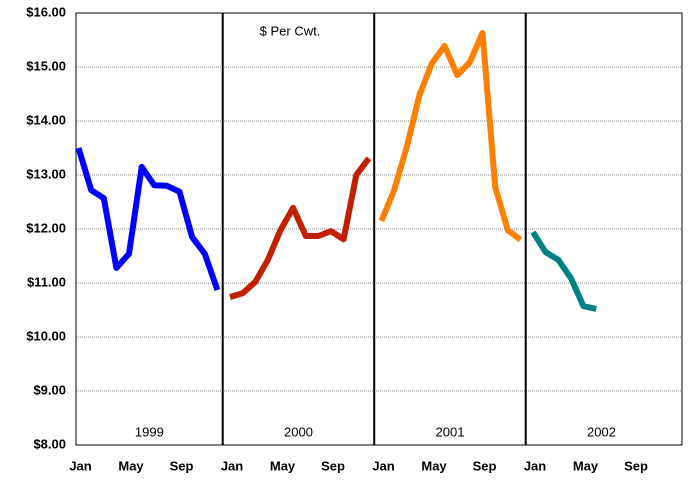 This screenshot has width=690, height=481. Describe the element at coordinates (46, 227) in the screenshot. I see `y-tick-label: $12.00` at that location.